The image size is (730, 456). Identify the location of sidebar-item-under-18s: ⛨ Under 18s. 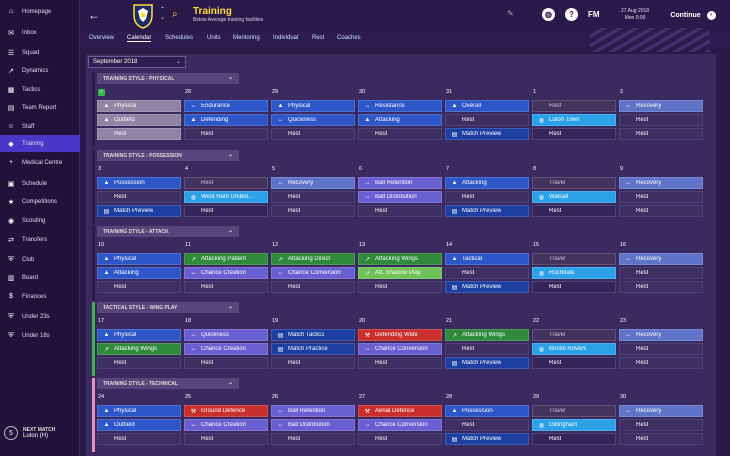
(40, 335).